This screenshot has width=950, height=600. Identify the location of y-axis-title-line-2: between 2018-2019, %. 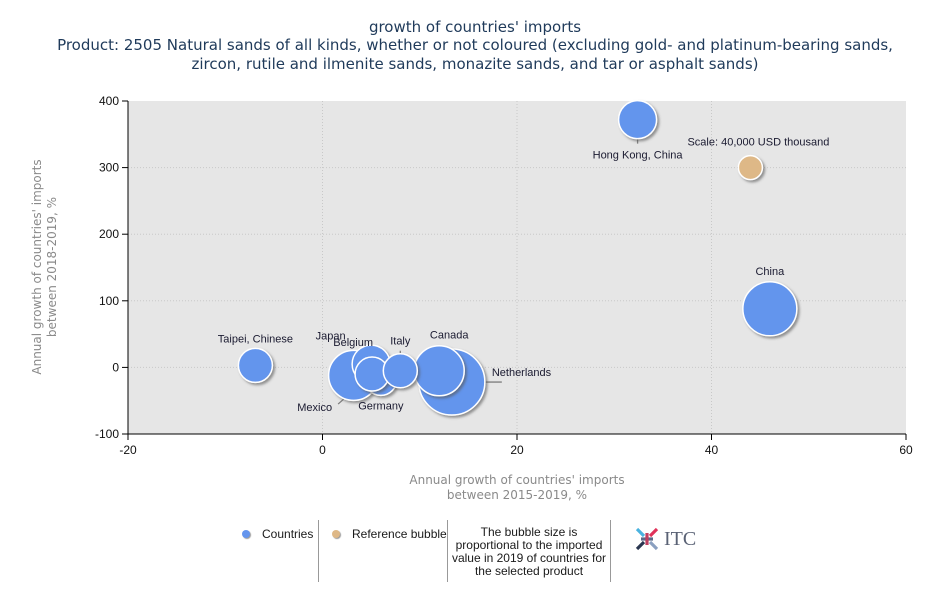
(52, 267).